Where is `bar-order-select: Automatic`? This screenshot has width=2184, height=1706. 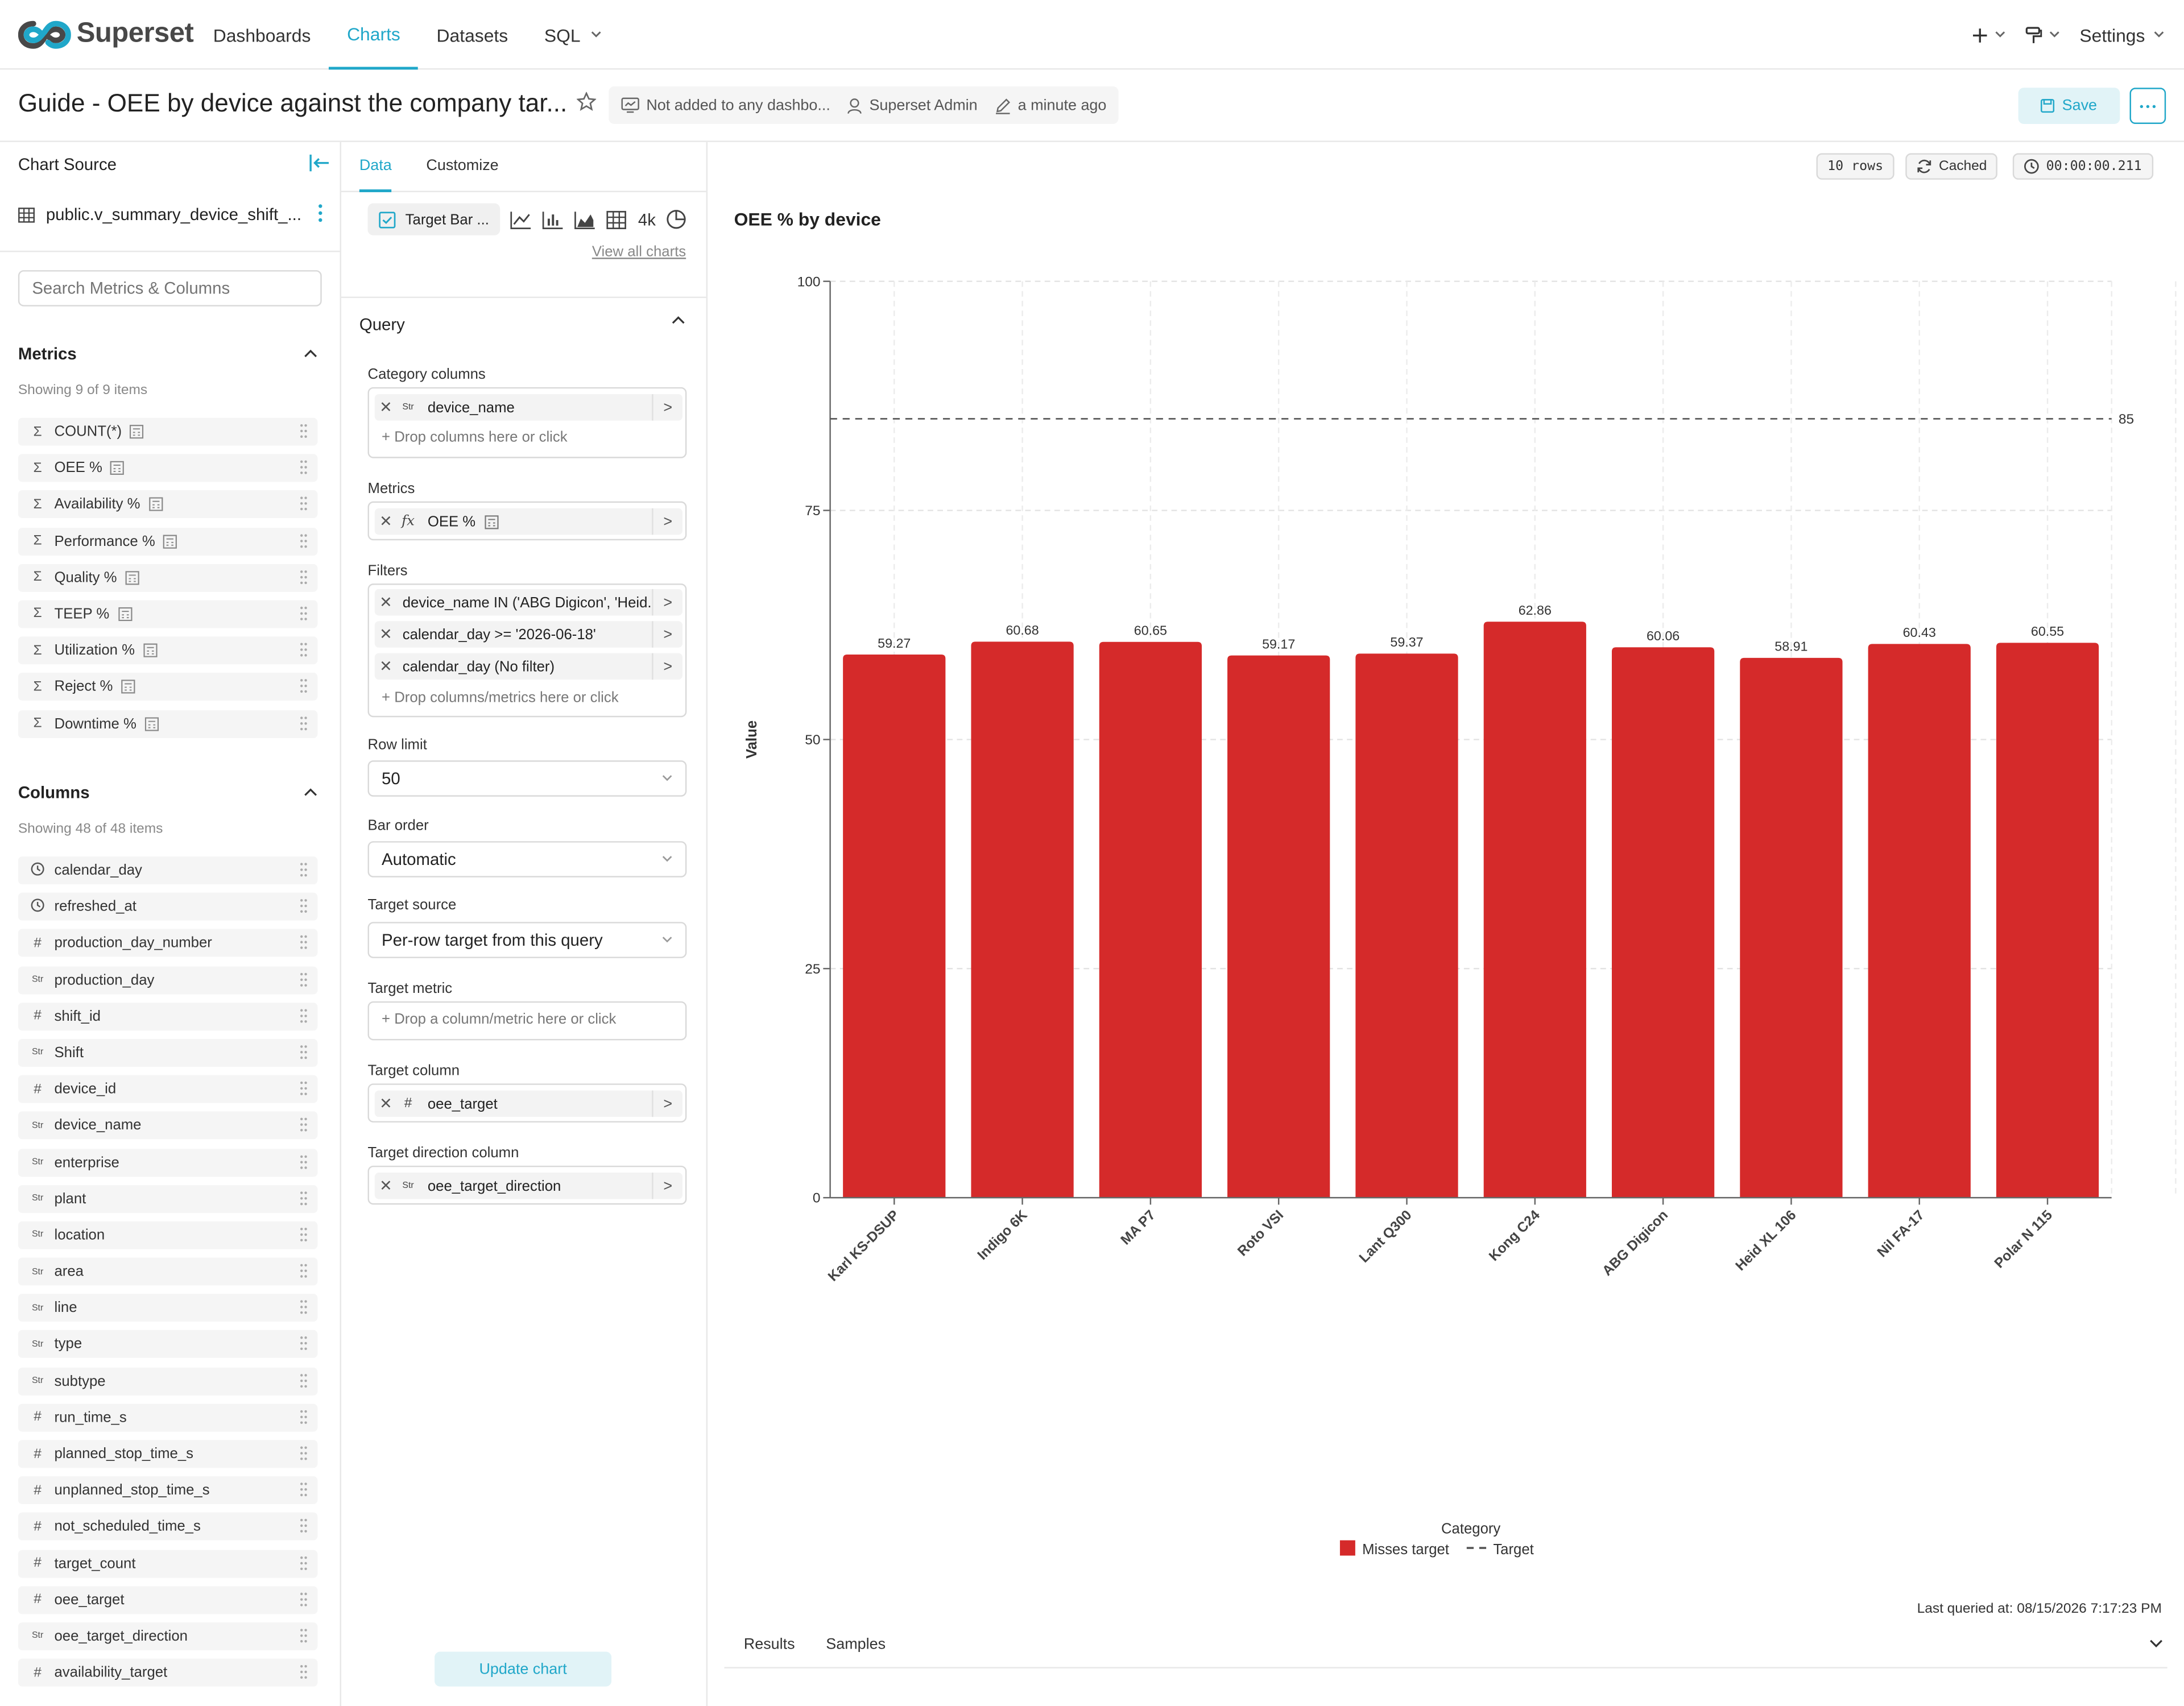
bar-order-select: Automatic is located at coordinates (527, 859).